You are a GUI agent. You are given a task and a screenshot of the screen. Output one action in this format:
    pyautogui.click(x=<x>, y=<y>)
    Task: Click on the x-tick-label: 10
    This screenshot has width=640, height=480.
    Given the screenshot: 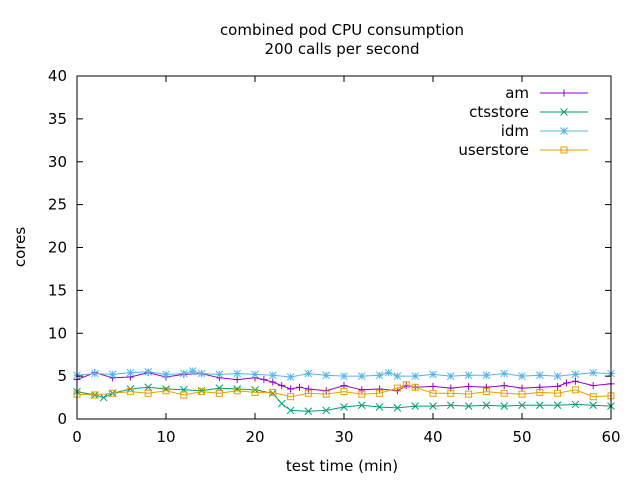 What is the action you would take?
    pyautogui.click(x=165, y=437)
    